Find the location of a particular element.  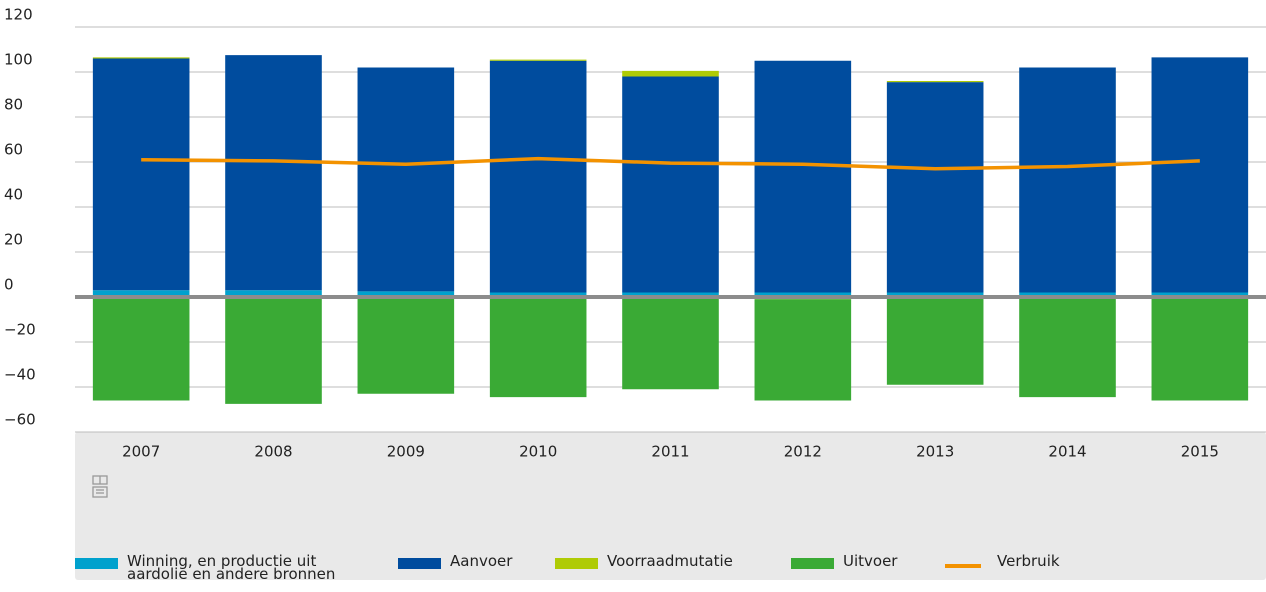

x-tick-label: 2007 is located at coordinates (141, 452).